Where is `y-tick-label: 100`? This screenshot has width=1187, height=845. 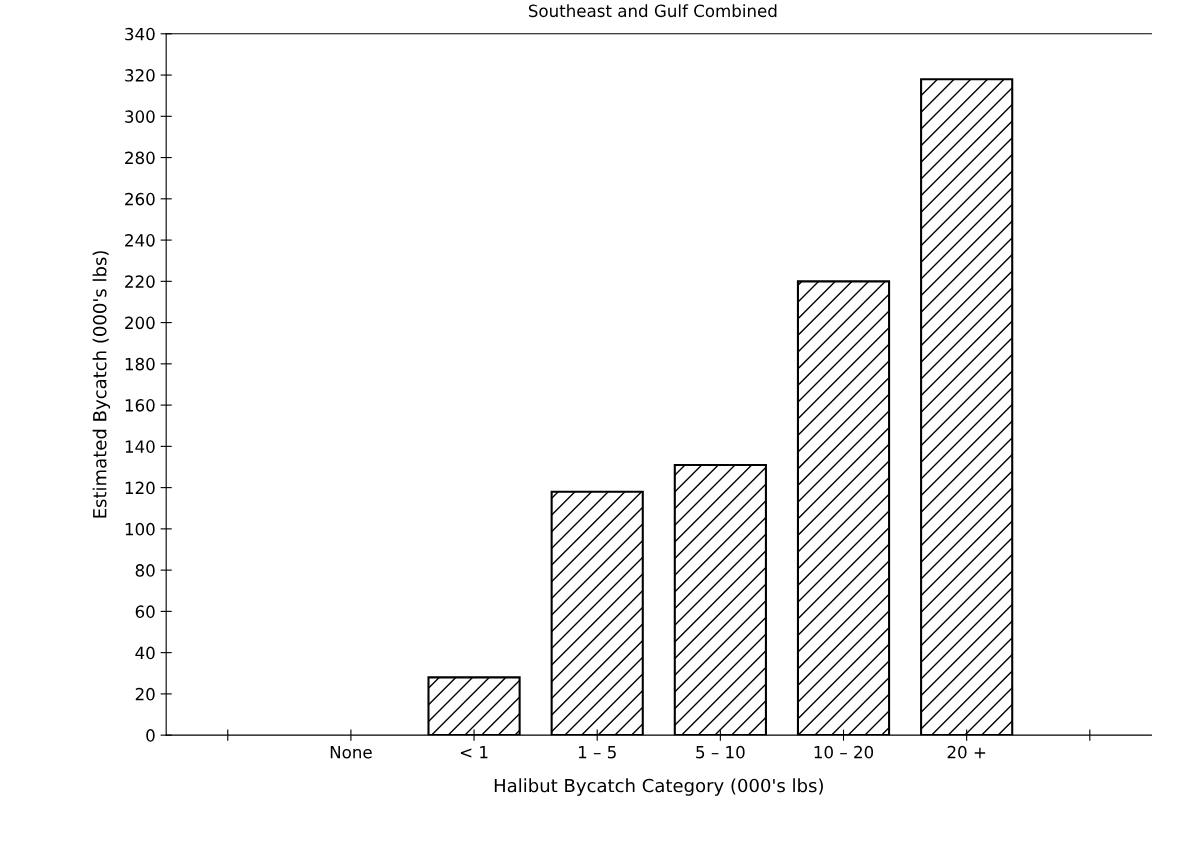 y-tick-label: 100 is located at coordinates (140, 529).